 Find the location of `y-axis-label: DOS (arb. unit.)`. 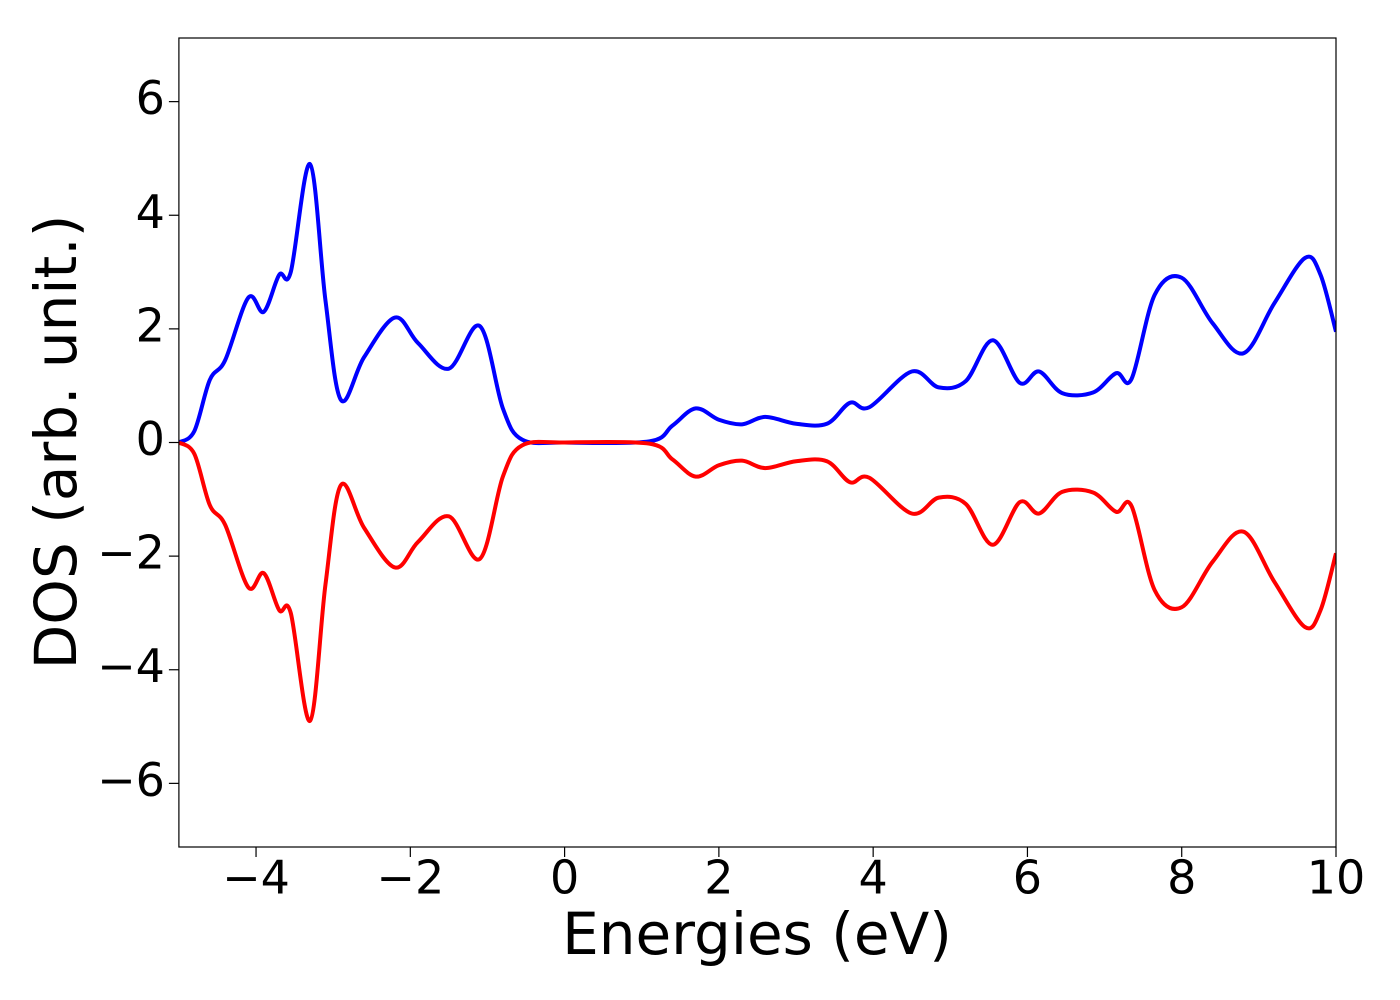

y-axis-label: DOS (arb. unit.) is located at coordinates (56, 442).